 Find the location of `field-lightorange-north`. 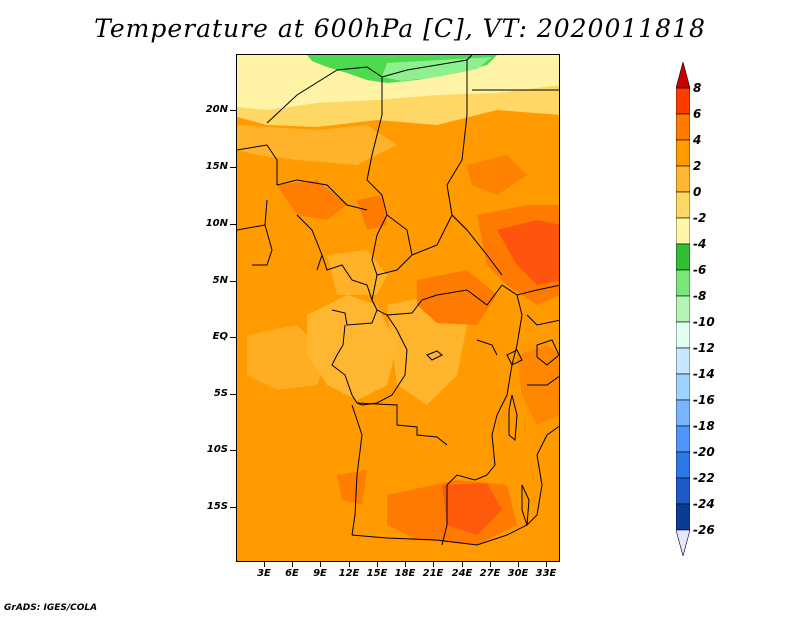

field-lightorange-north is located at coordinates (317, 145).